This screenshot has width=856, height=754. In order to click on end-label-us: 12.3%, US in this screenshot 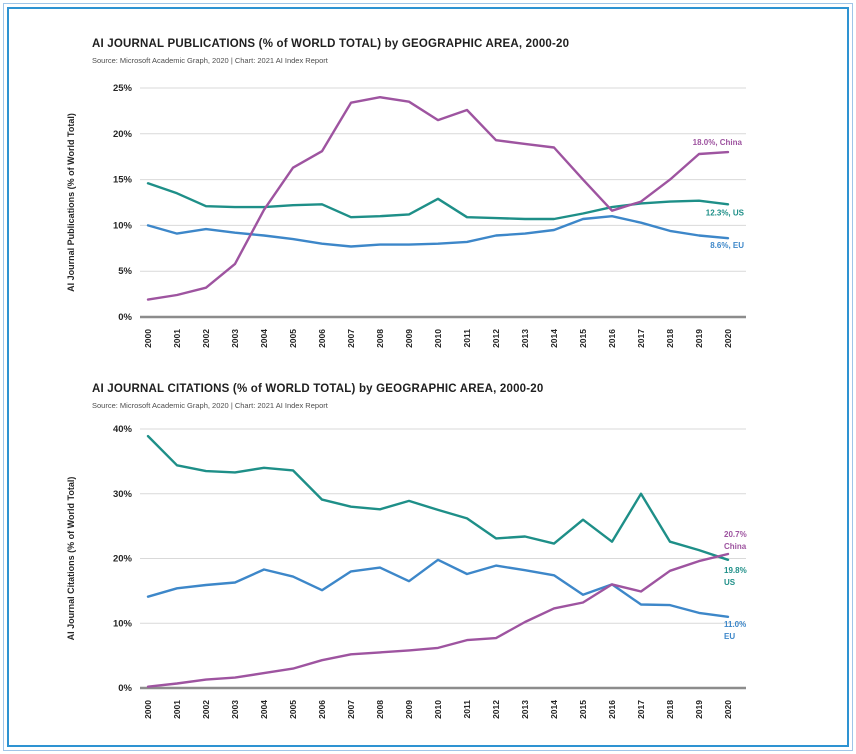, I will do `click(725, 212)`.